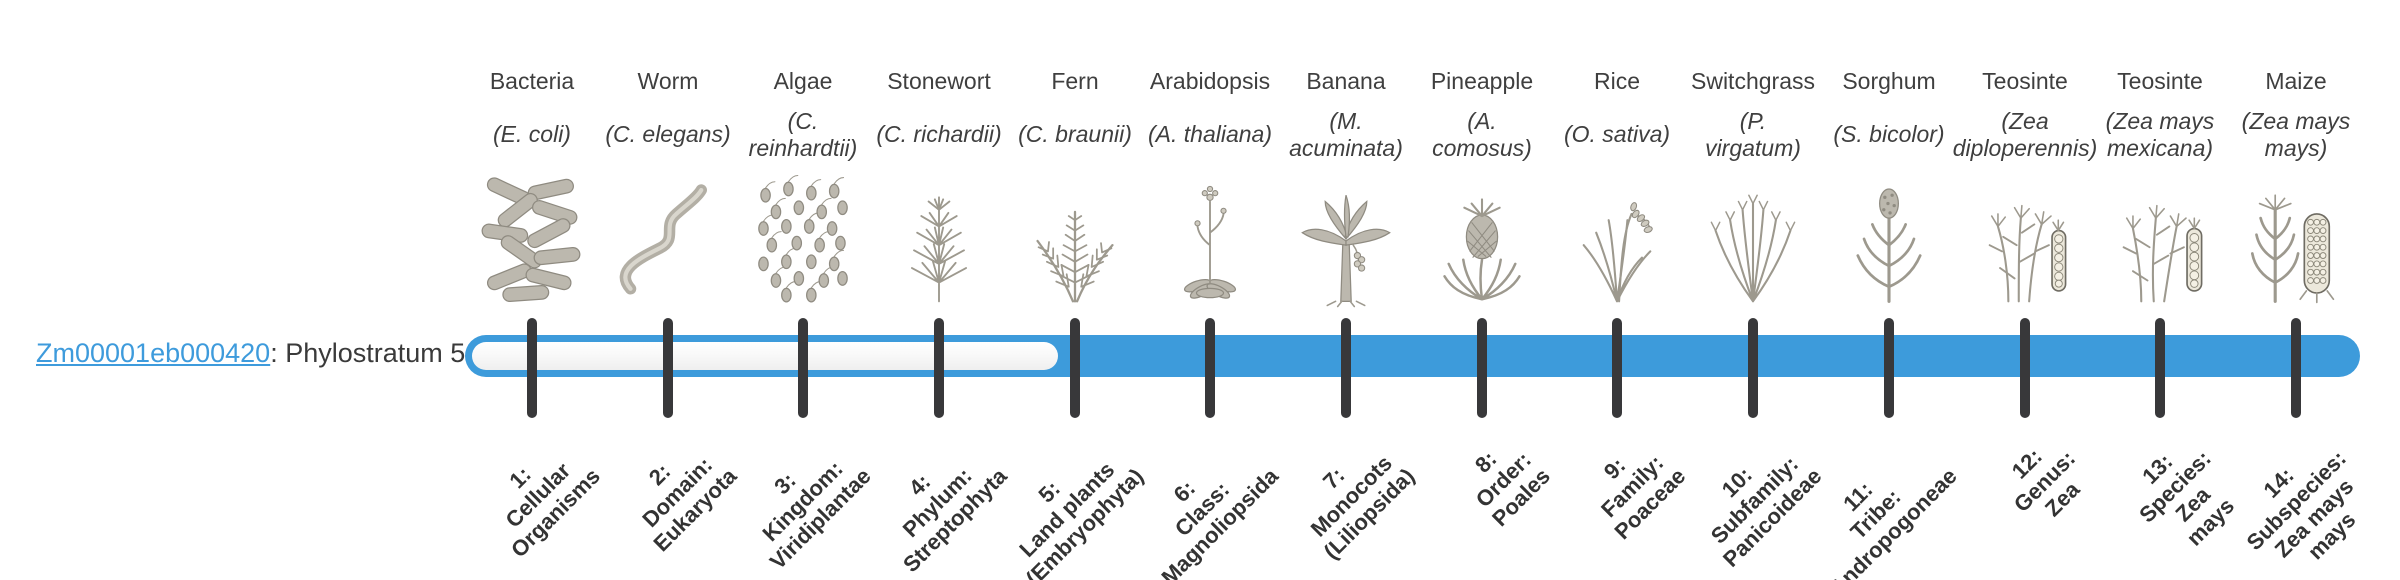  What do you see at coordinates (668, 310) in the screenshot?
I see `organism-column: Worm (C. elegans) 2: Domain: Eukaryota` at bounding box center [668, 310].